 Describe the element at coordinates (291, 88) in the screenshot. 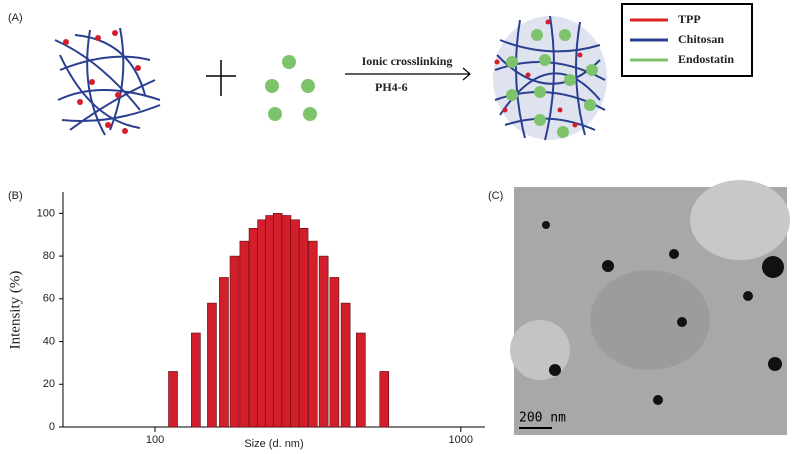

I see `endostatin-dots` at that location.